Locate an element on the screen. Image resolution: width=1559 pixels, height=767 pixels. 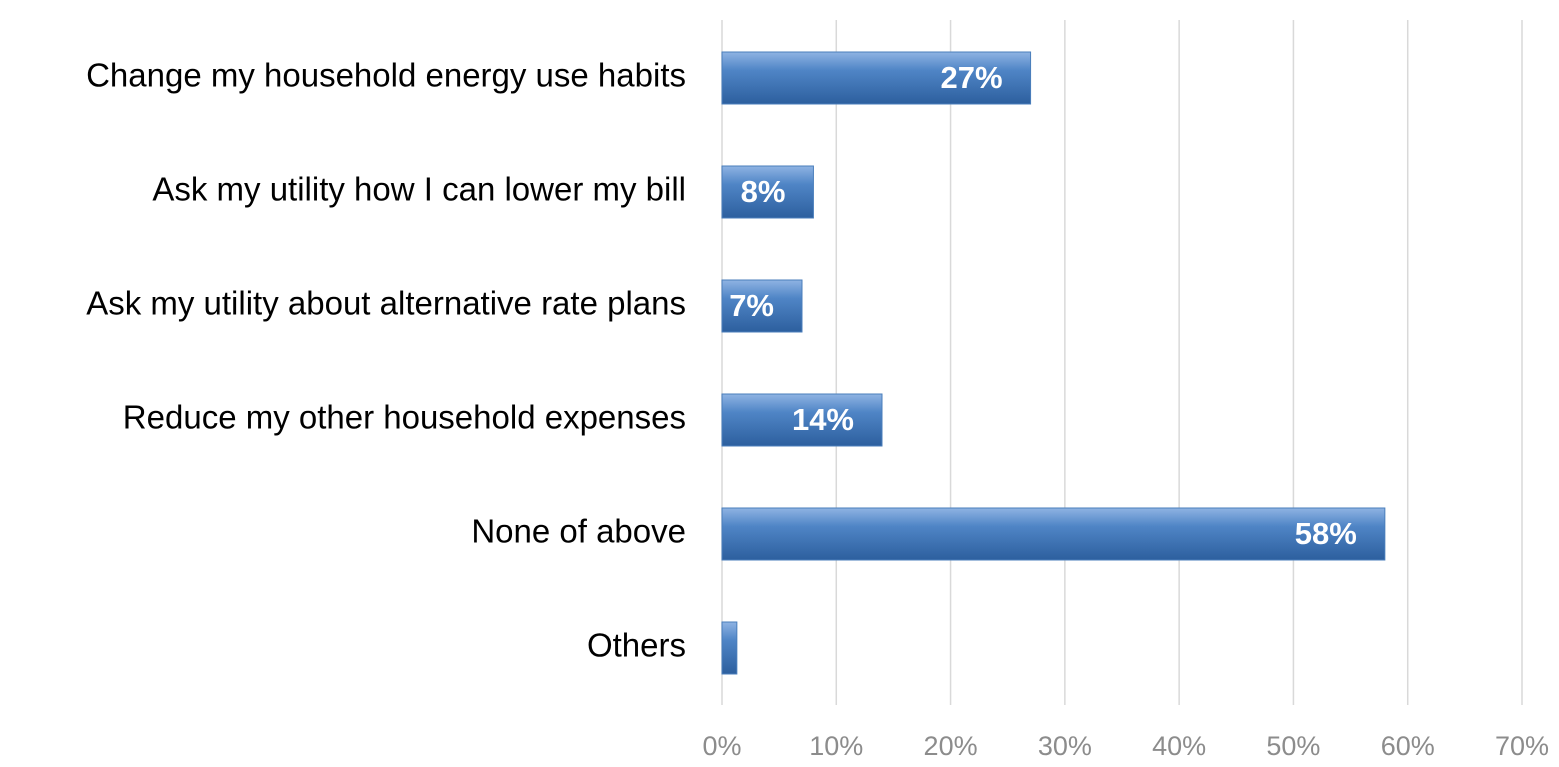
x-tick-label: 0% is located at coordinates (721, 746).